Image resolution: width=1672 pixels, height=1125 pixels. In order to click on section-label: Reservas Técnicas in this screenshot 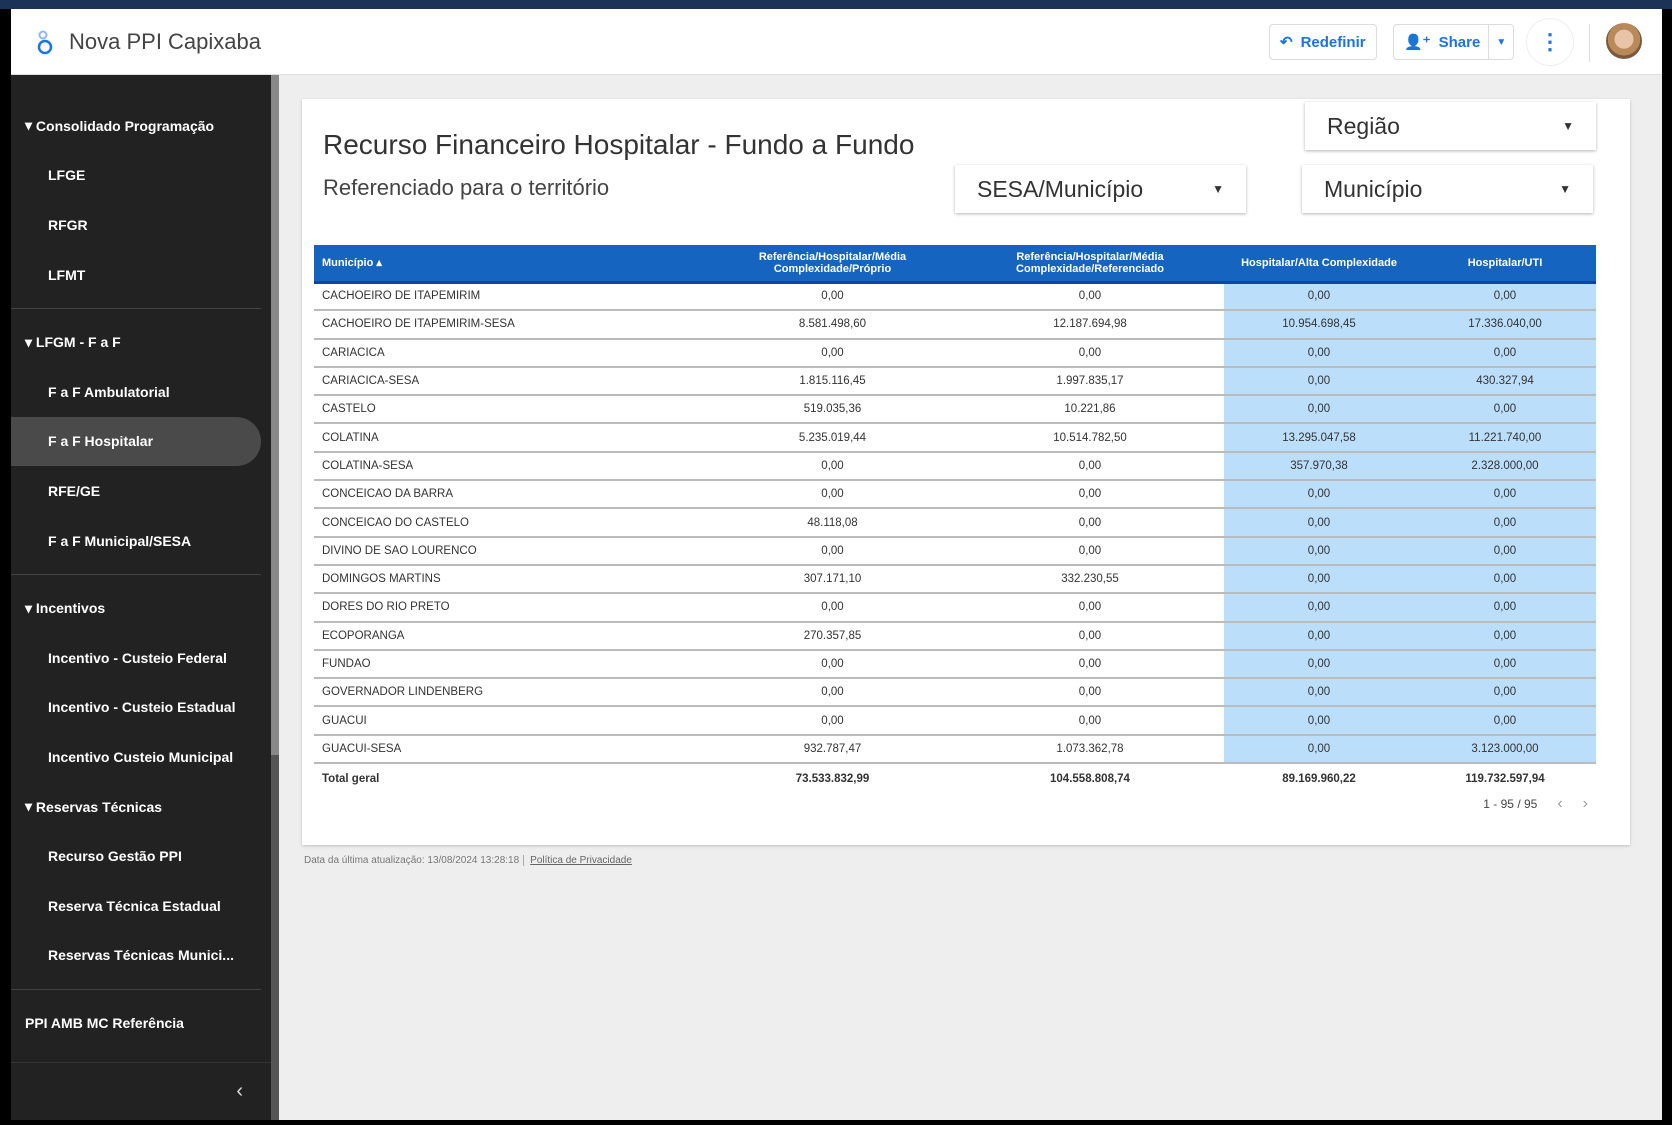, I will do `click(99, 806)`.